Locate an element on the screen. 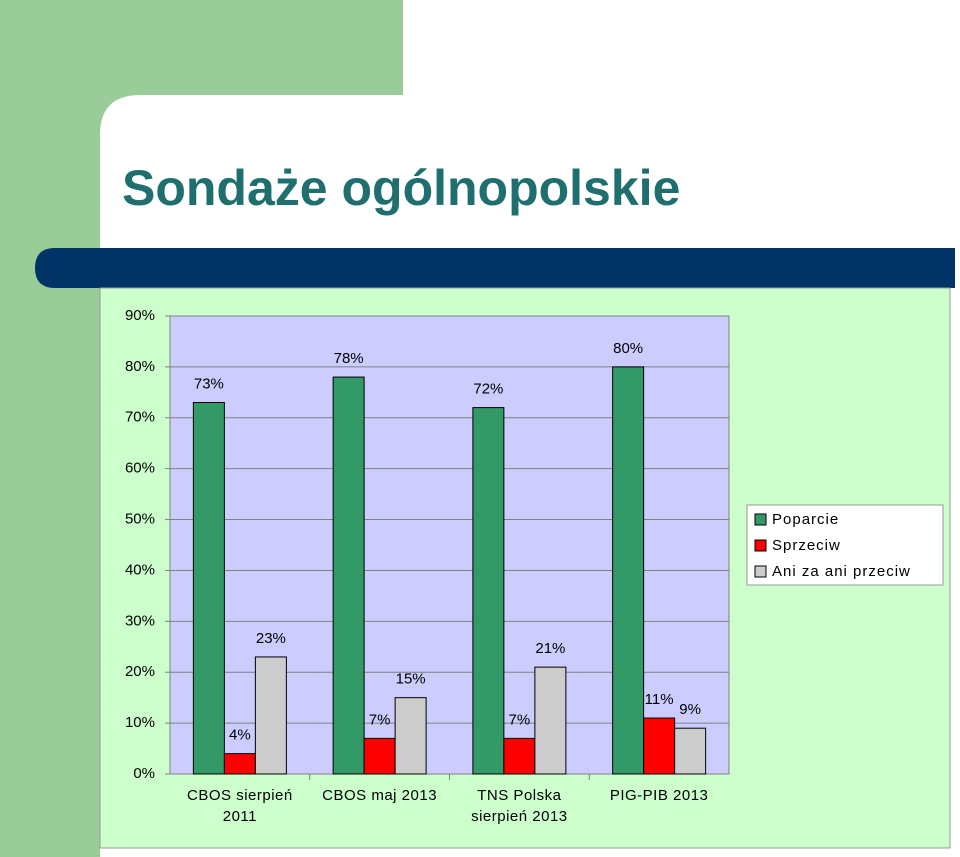  data-label: 80% is located at coordinates (628, 348).